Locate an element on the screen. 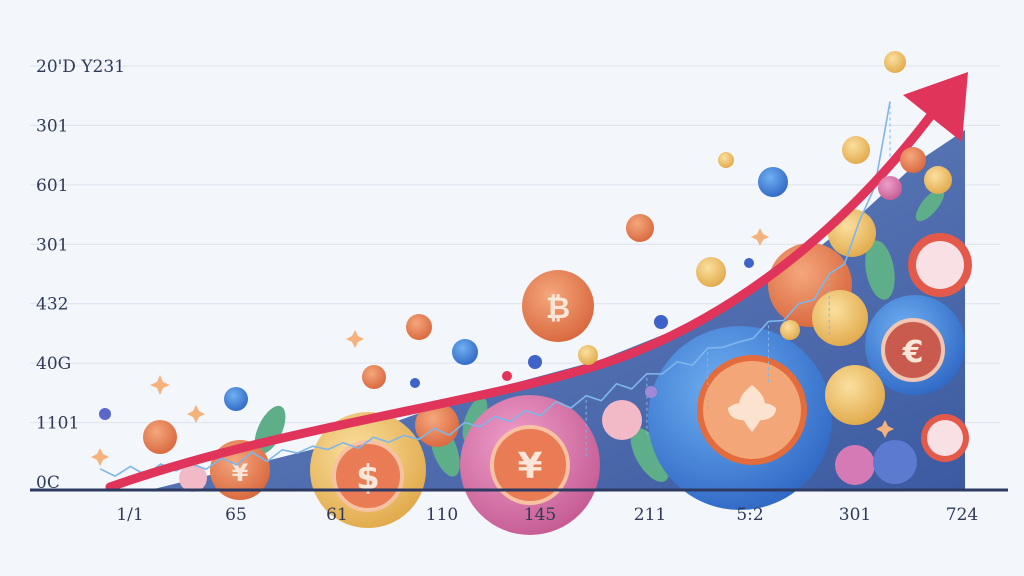  y-tick-label: 432 is located at coordinates (52, 305).